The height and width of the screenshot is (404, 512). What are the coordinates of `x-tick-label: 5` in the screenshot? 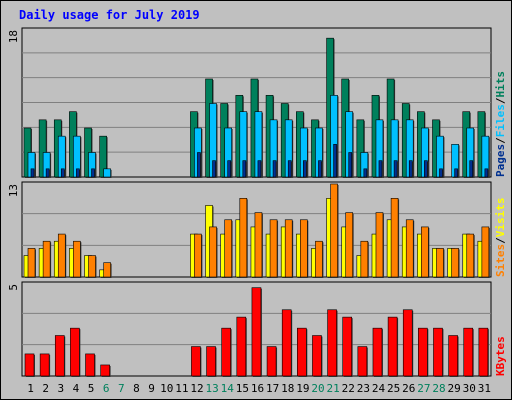 It's located at (91, 388).